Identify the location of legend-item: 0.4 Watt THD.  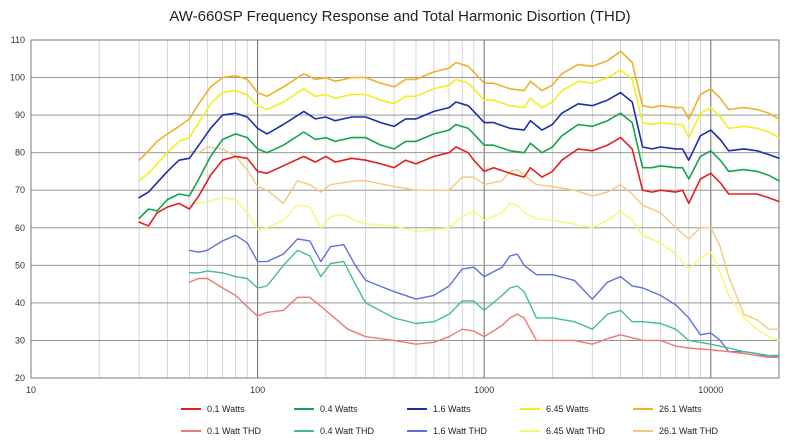
(334, 431).